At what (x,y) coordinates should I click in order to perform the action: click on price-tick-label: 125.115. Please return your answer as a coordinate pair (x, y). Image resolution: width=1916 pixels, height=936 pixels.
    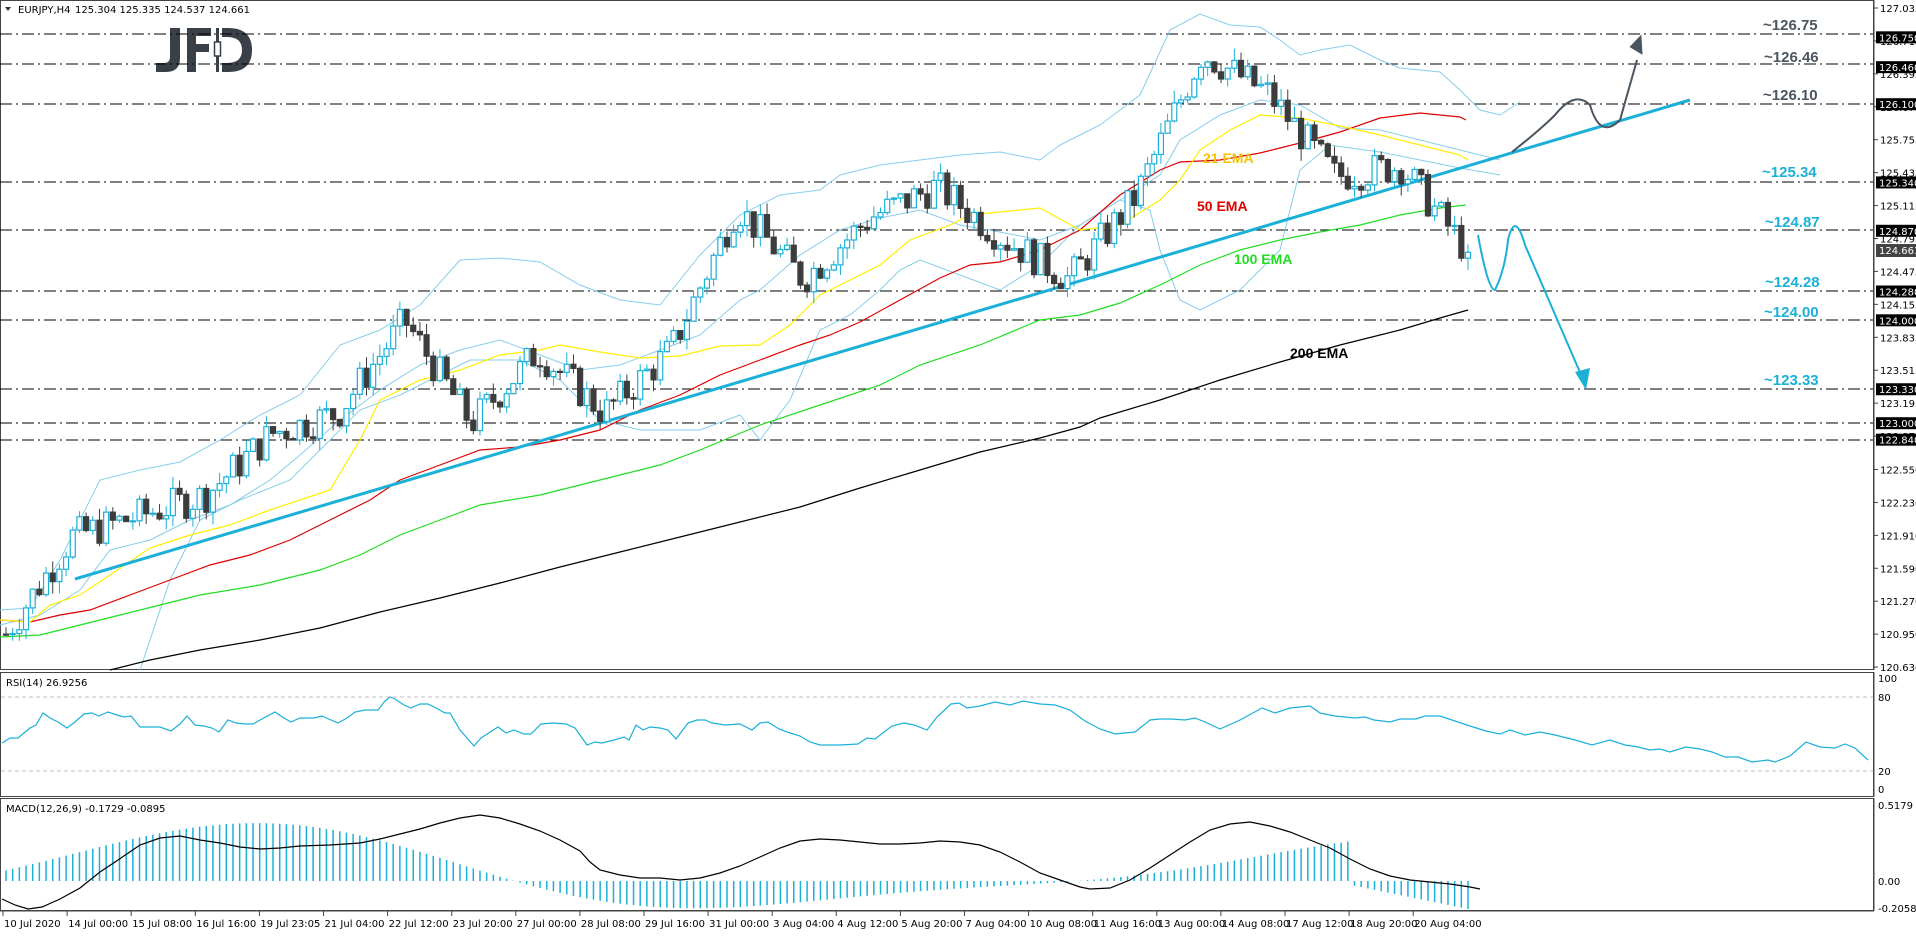
    Looking at the image, I should click on (1898, 207).